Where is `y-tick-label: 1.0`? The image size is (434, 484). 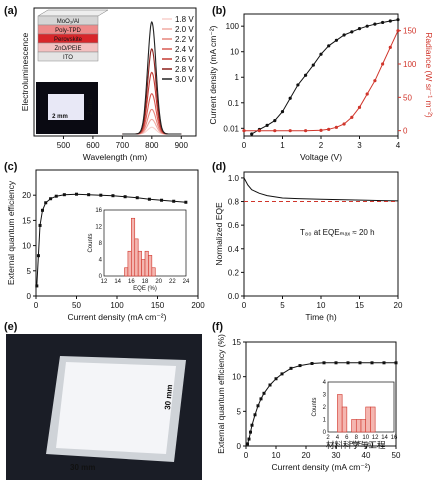
y-tick-label: 1.0 is located at coordinates (234, 178).